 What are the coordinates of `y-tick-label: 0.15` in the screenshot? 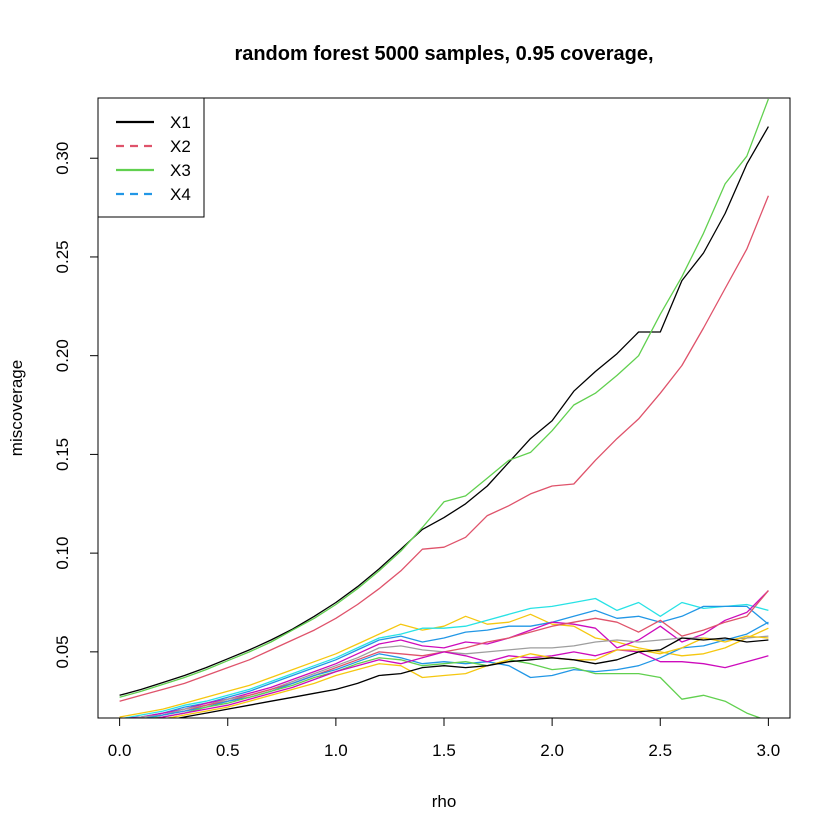 It's located at (62, 454).